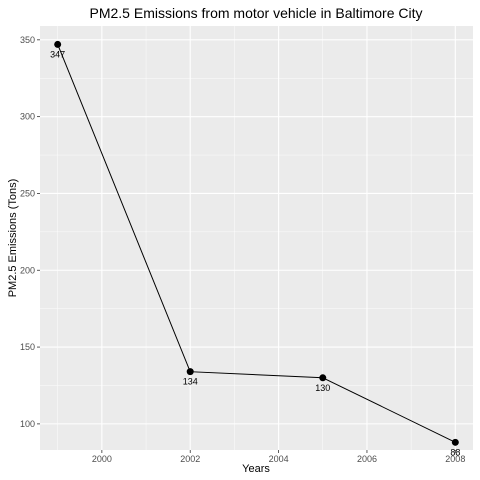 Image resolution: width=480 pixels, height=480 pixels. What do you see at coordinates (27, 347) in the screenshot?
I see `y-tick-label: 150` at bounding box center [27, 347].